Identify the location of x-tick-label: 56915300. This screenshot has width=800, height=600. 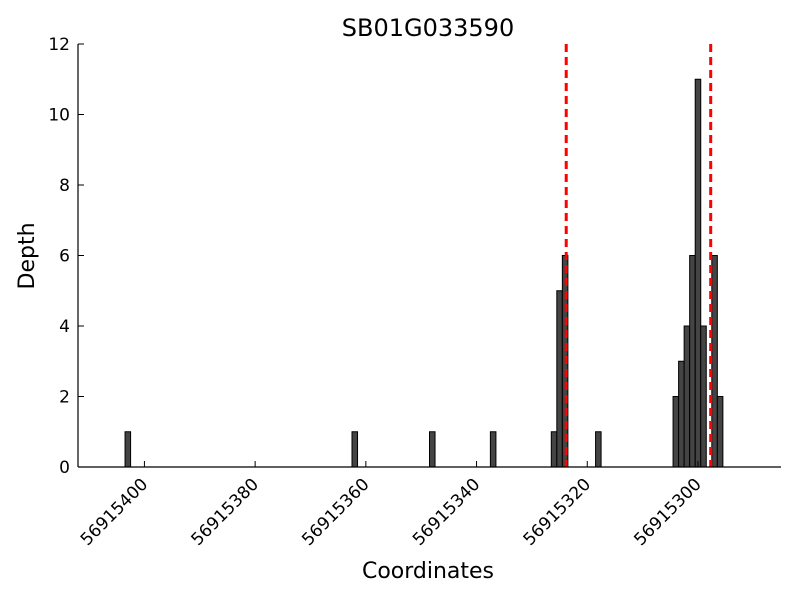
(667, 512).